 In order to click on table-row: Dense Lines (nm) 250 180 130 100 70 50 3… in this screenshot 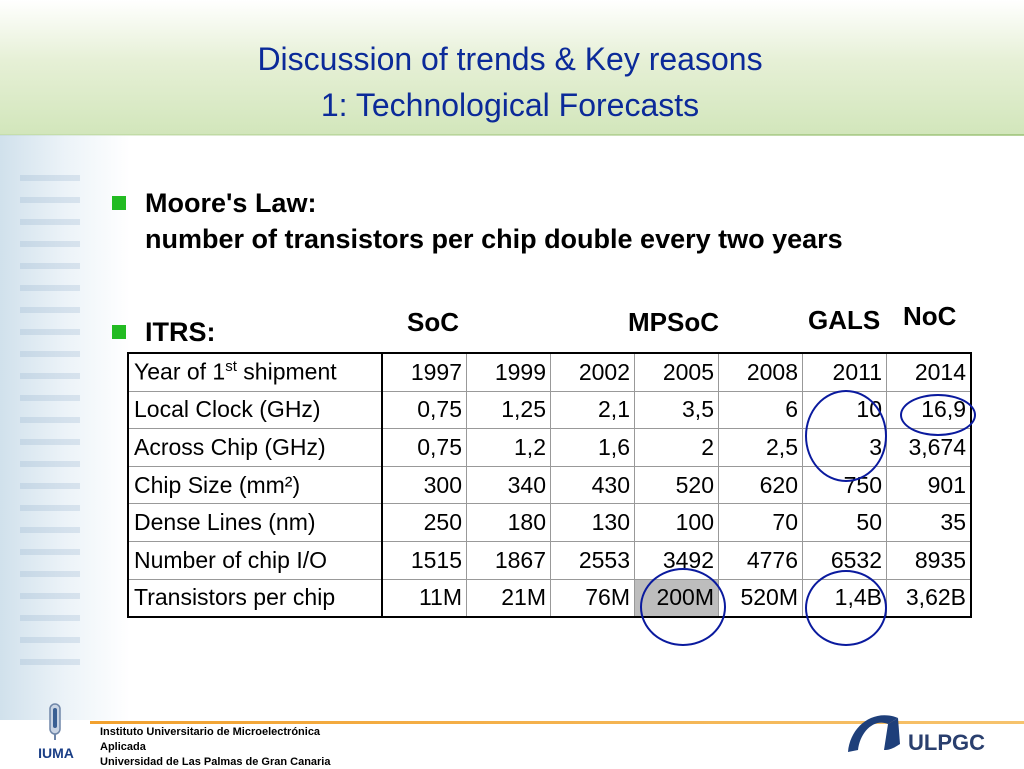, I will do `click(549, 522)`.